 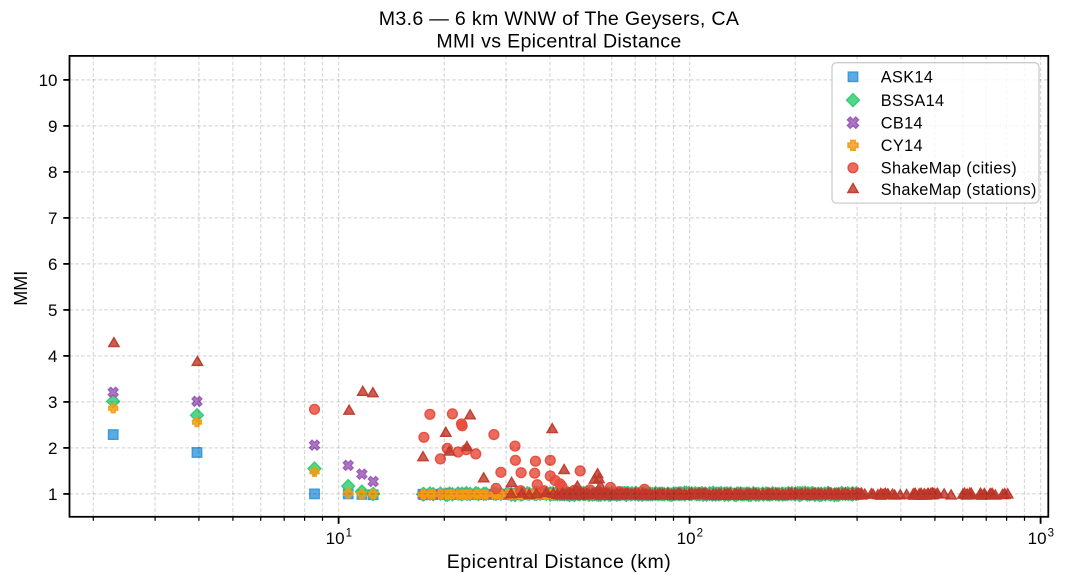 I want to click on svg-text: 6, so click(x=52, y=264).